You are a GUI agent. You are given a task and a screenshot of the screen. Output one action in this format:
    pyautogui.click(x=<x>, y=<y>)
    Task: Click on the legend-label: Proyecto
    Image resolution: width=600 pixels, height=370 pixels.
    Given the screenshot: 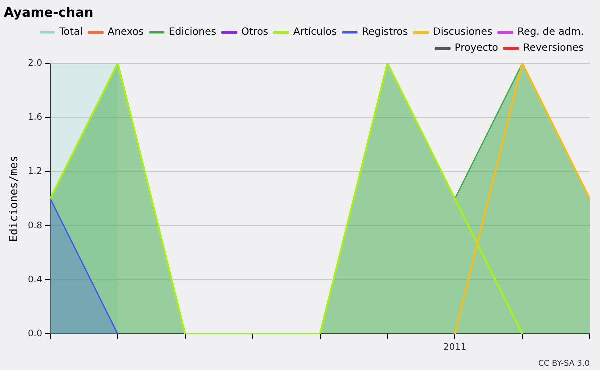 What is the action you would take?
    pyautogui.click(x=476, y=48)
    